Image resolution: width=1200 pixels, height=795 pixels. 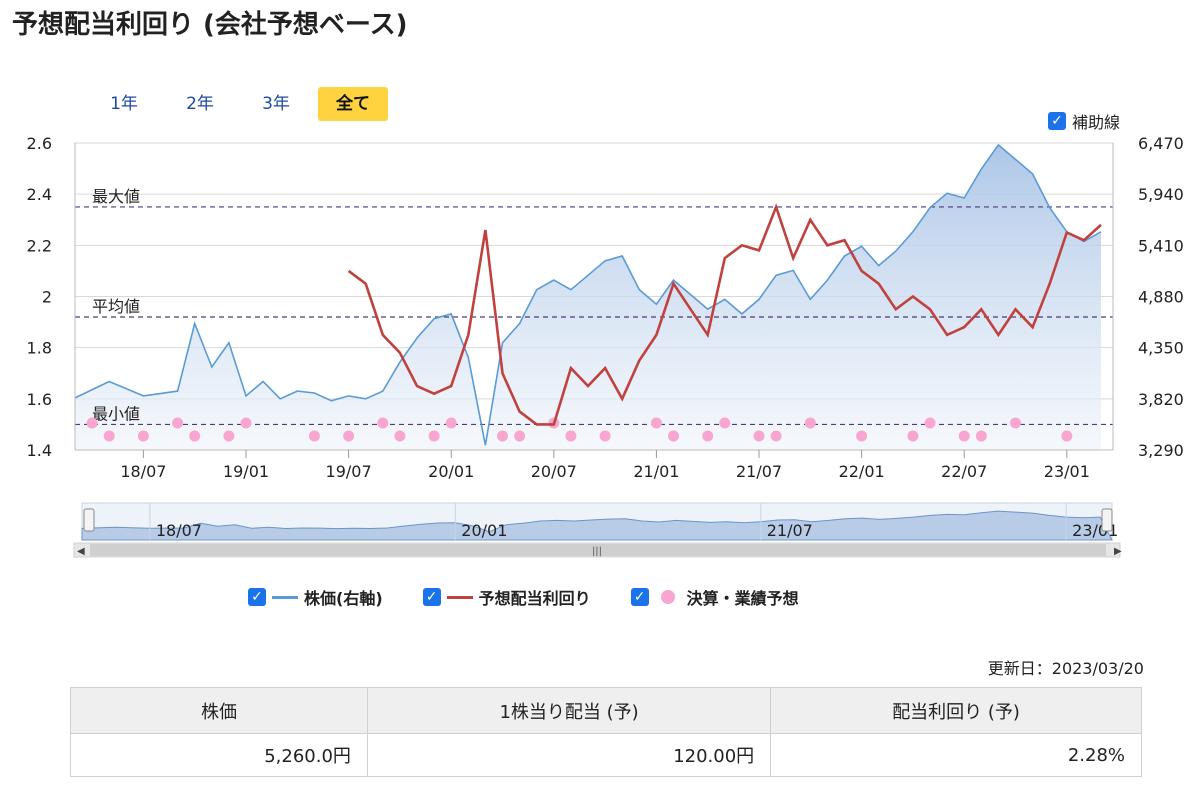 I want to click on updated-date: 更新日：2023/03/20, so click(x=1066, y=667).